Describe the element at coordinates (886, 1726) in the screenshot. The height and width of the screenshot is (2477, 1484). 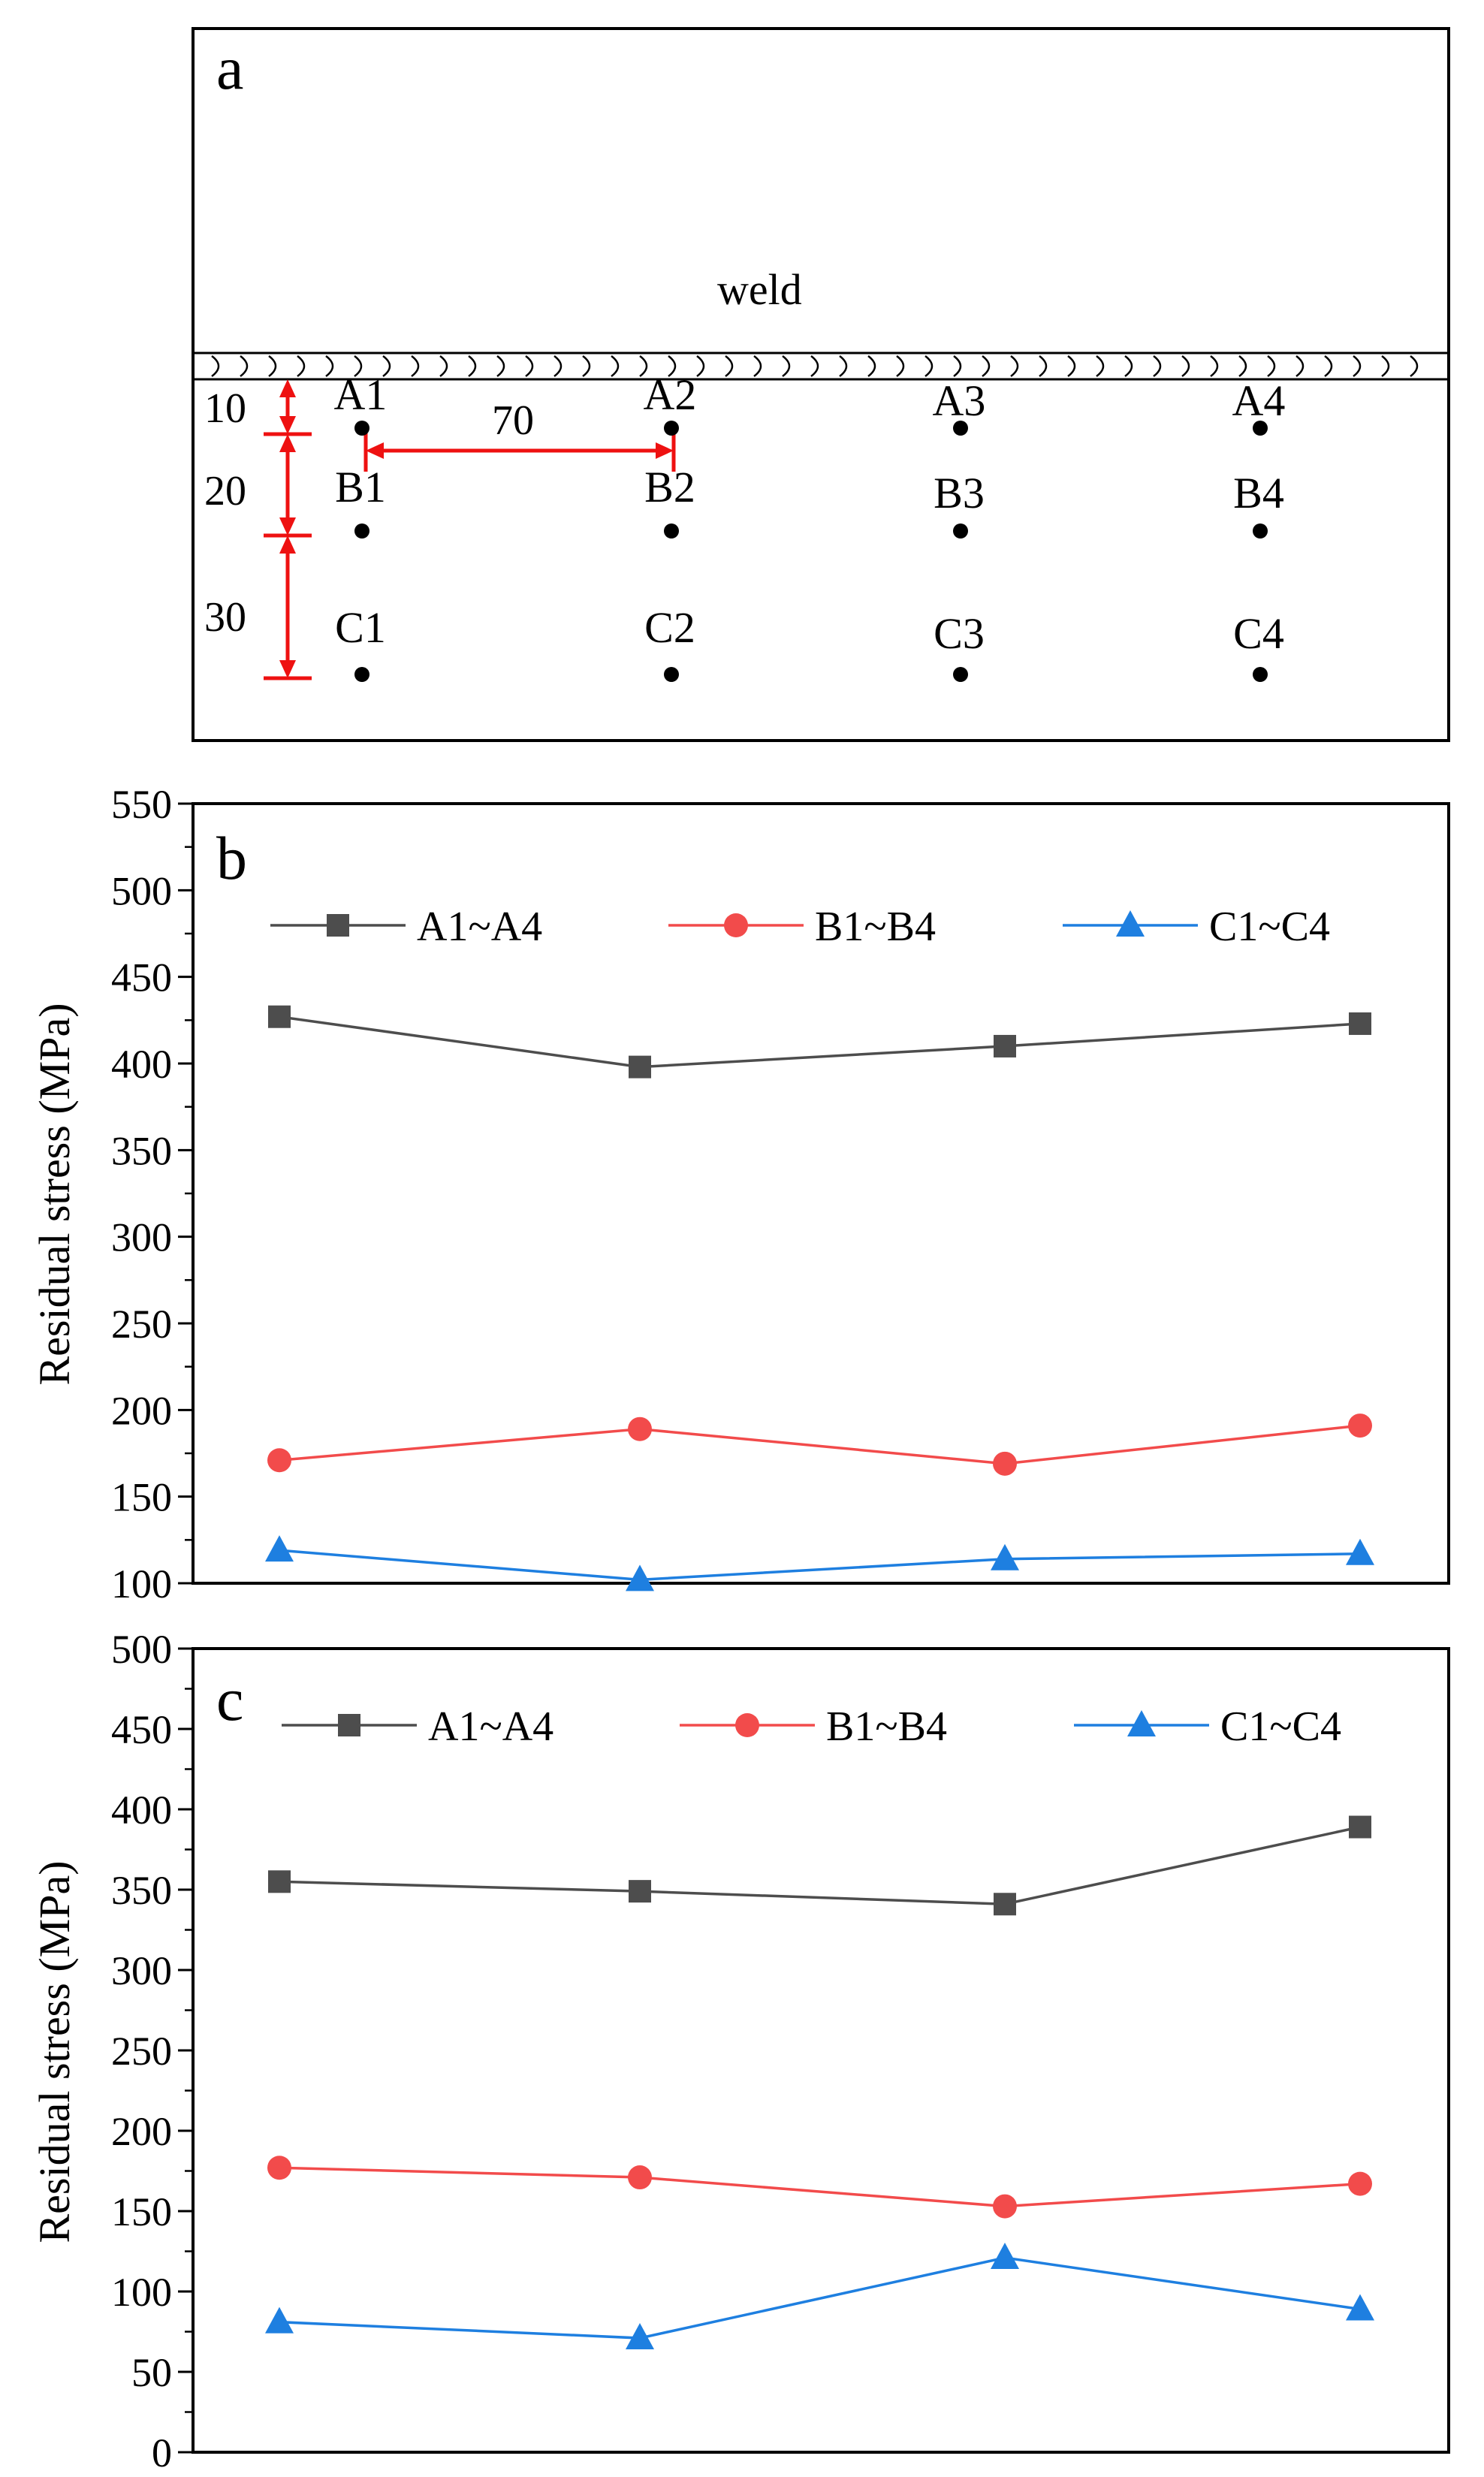
I see `panel-c-legend-b-label: B1~B4` at that location.